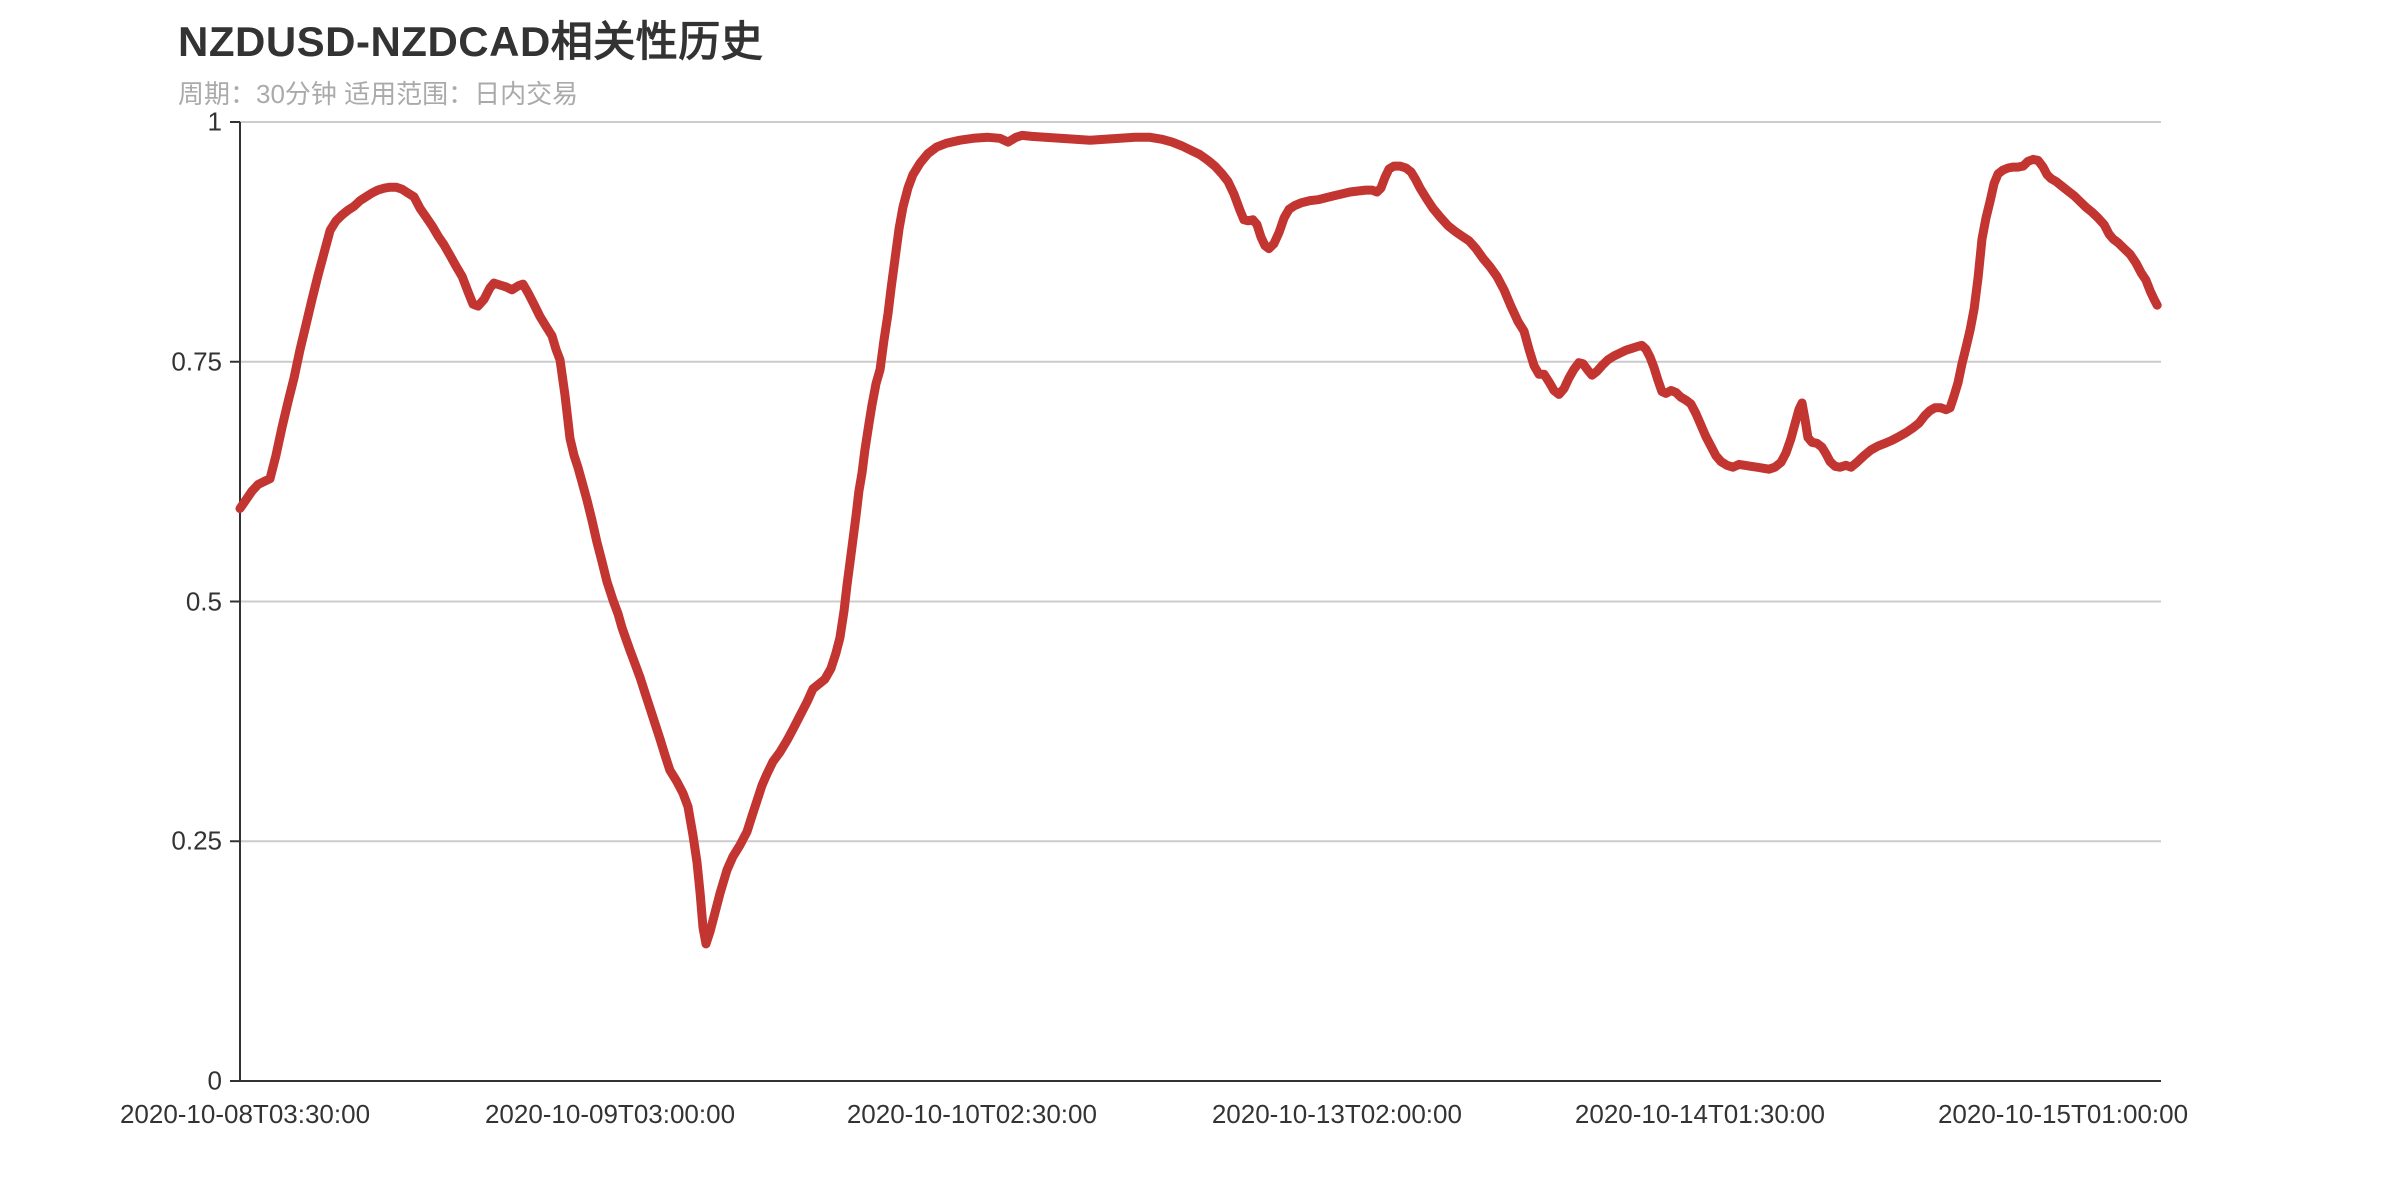 The image size is (2400, 1200). Describe the element at coordinates (203, 601) in the screenshot. I see `y-axis-tick-label: 0.5` at that location.